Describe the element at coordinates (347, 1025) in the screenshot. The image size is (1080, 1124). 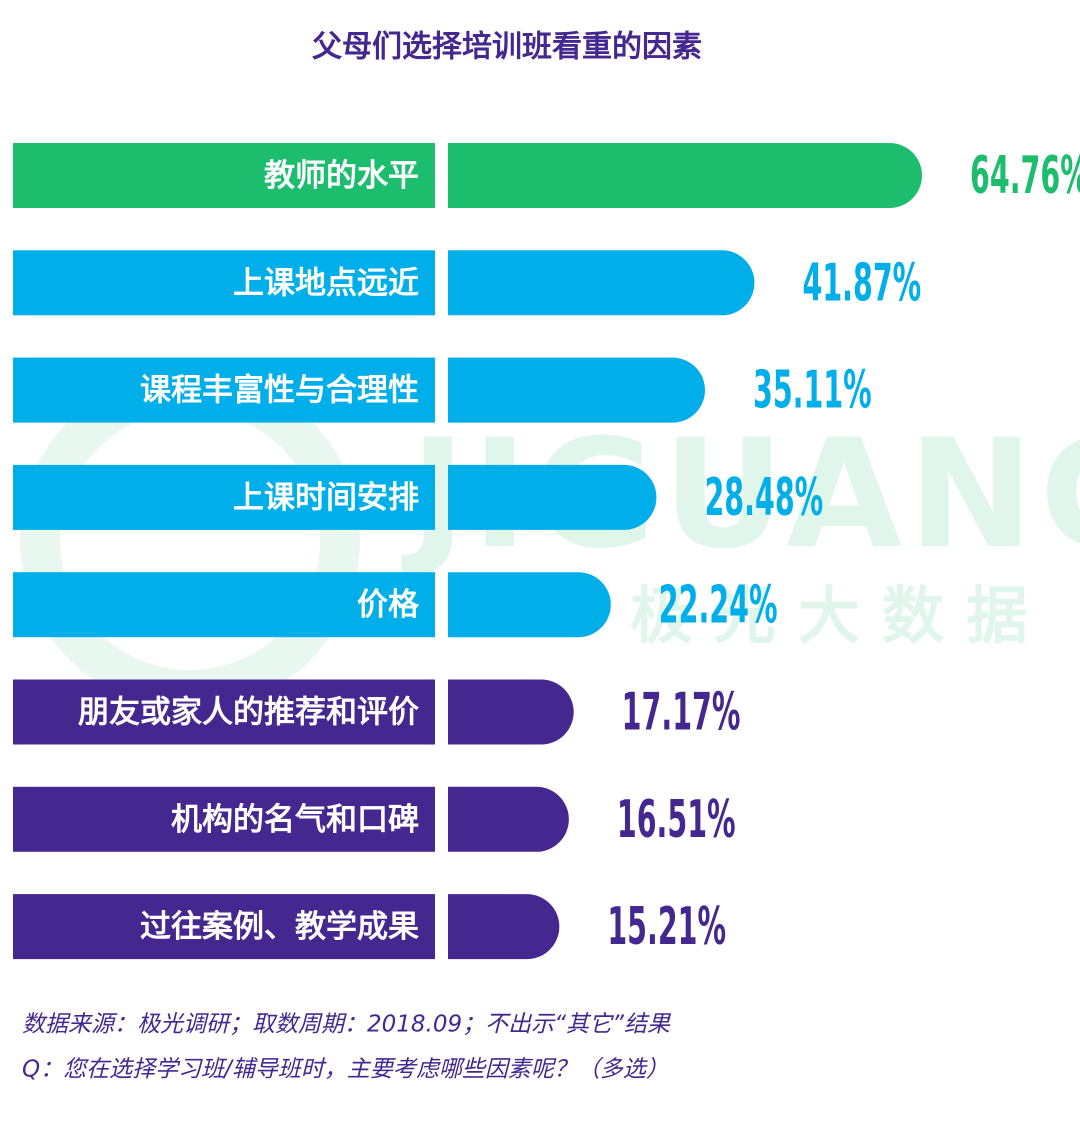
I see `footnote: 数据来源：极光调研；取数周期：2018.09；不出示“其它”结果` at that location.